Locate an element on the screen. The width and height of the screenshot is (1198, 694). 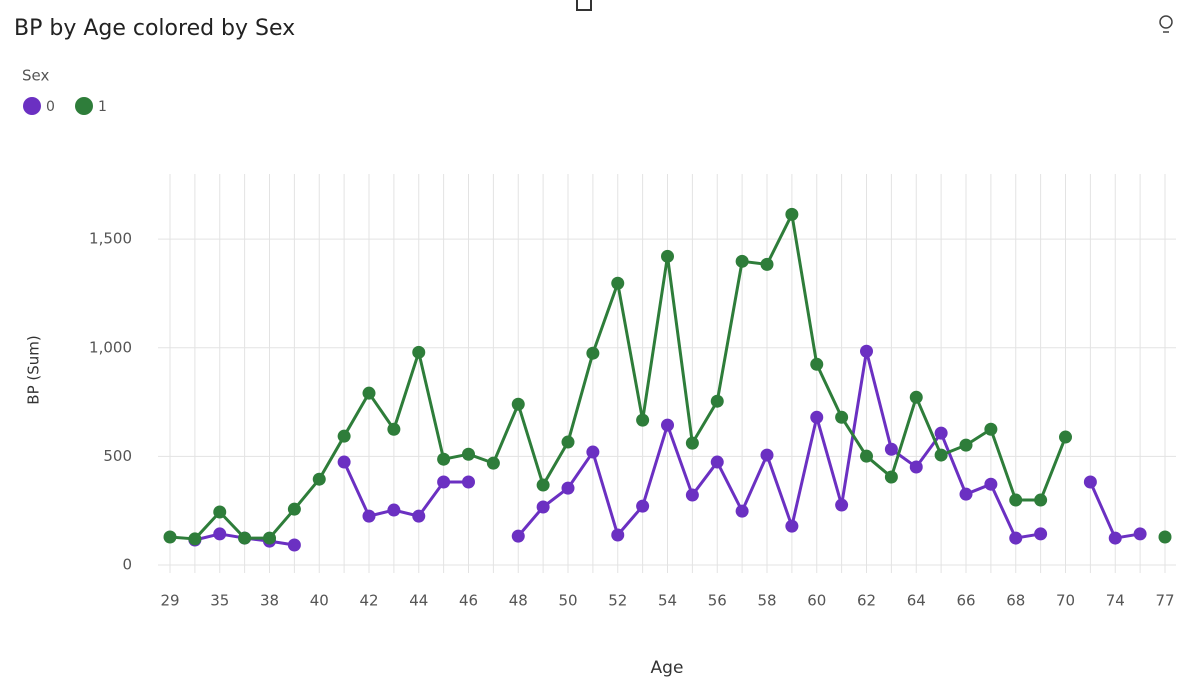
y-tick-label: 0 is located at coordinates (127, 565).